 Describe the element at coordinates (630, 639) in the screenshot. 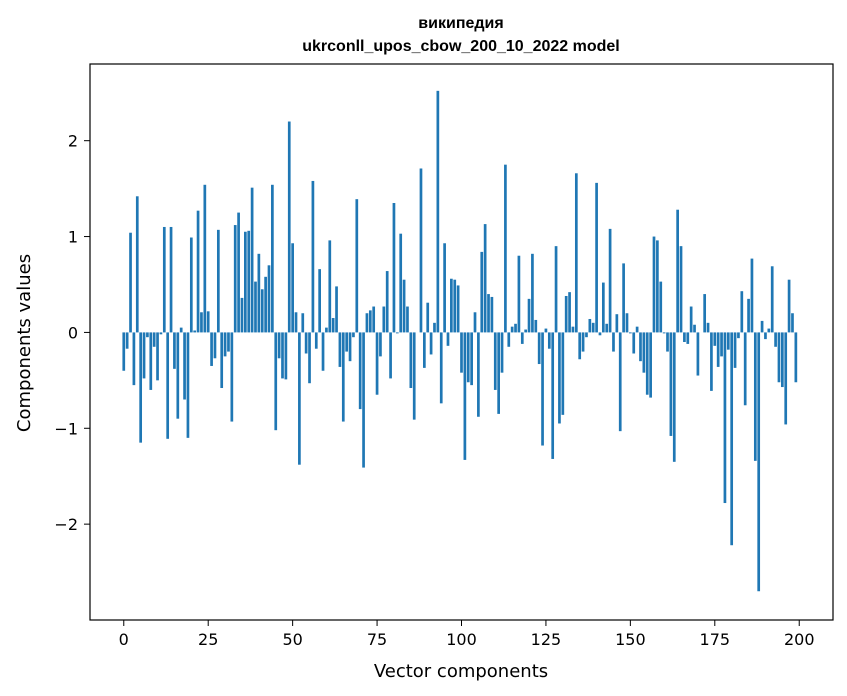

I see `x-tick-label: 150` at that location.